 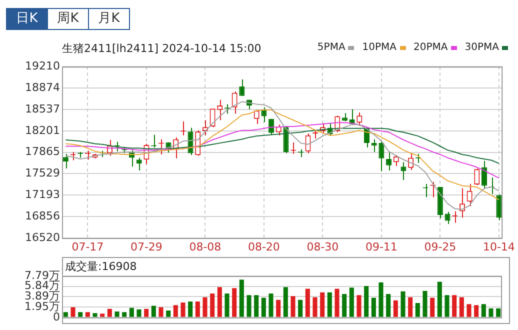 I want to click on y-tick-label: 0, so click(x=56, y=317).